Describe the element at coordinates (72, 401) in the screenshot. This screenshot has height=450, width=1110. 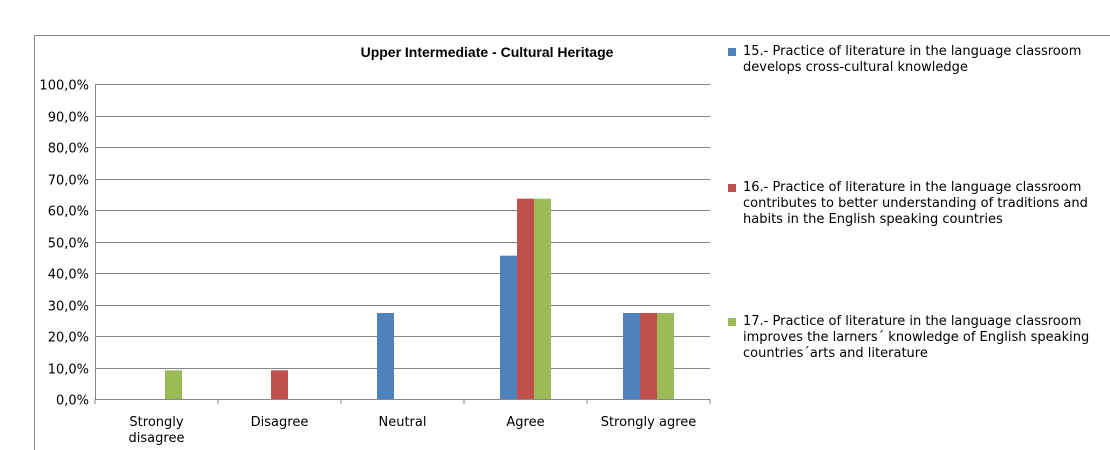
I see `y-tick-label: 0,0%` at that location.